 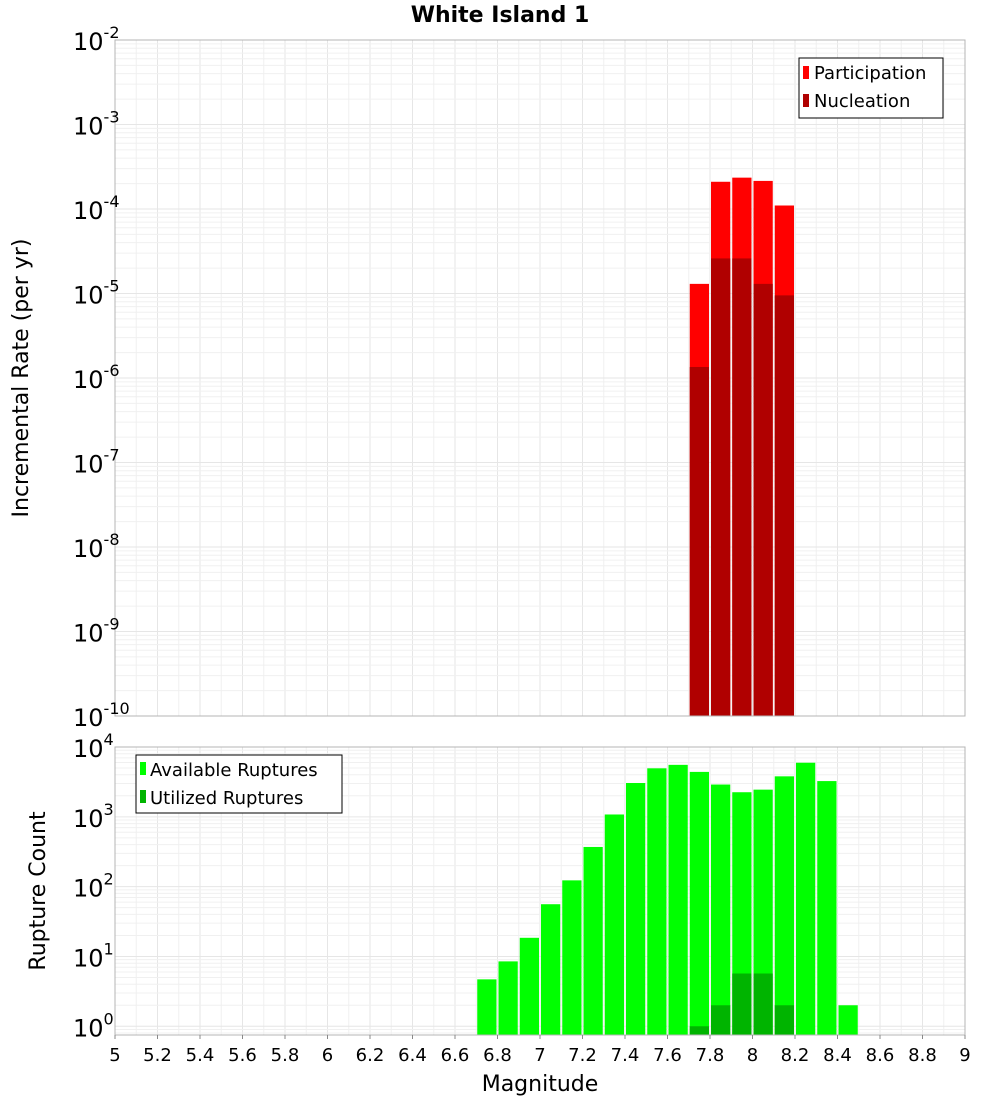 I want to click on top-y-tick-label: 10⁻⁷, so click(x=96, y=462).